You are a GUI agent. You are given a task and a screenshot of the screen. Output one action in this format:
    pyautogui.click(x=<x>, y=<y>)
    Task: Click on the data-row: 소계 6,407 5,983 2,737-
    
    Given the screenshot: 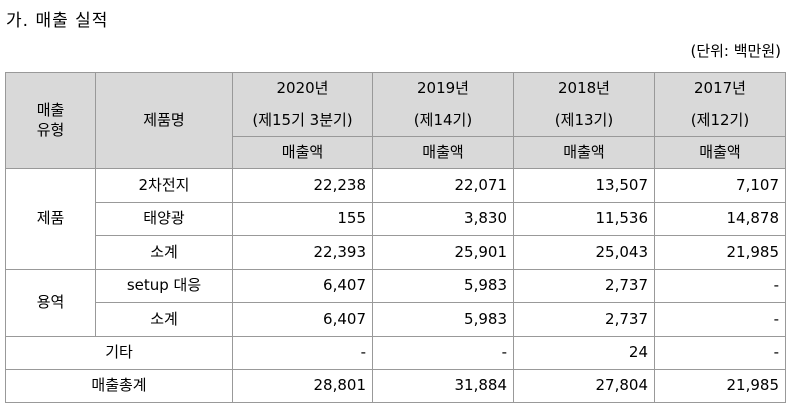 What is the action you would take?
    pyautogui.click(x=396, y=319)
    